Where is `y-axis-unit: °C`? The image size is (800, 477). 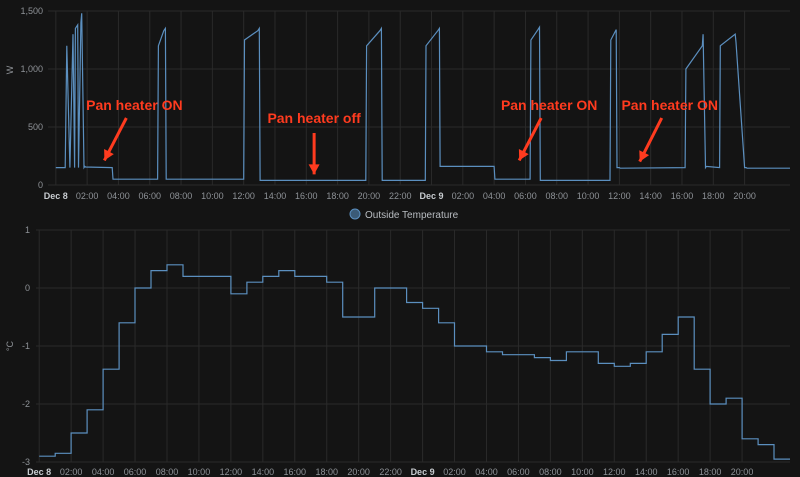 y-axis-unit: °C is located at coordinates (10, 345).